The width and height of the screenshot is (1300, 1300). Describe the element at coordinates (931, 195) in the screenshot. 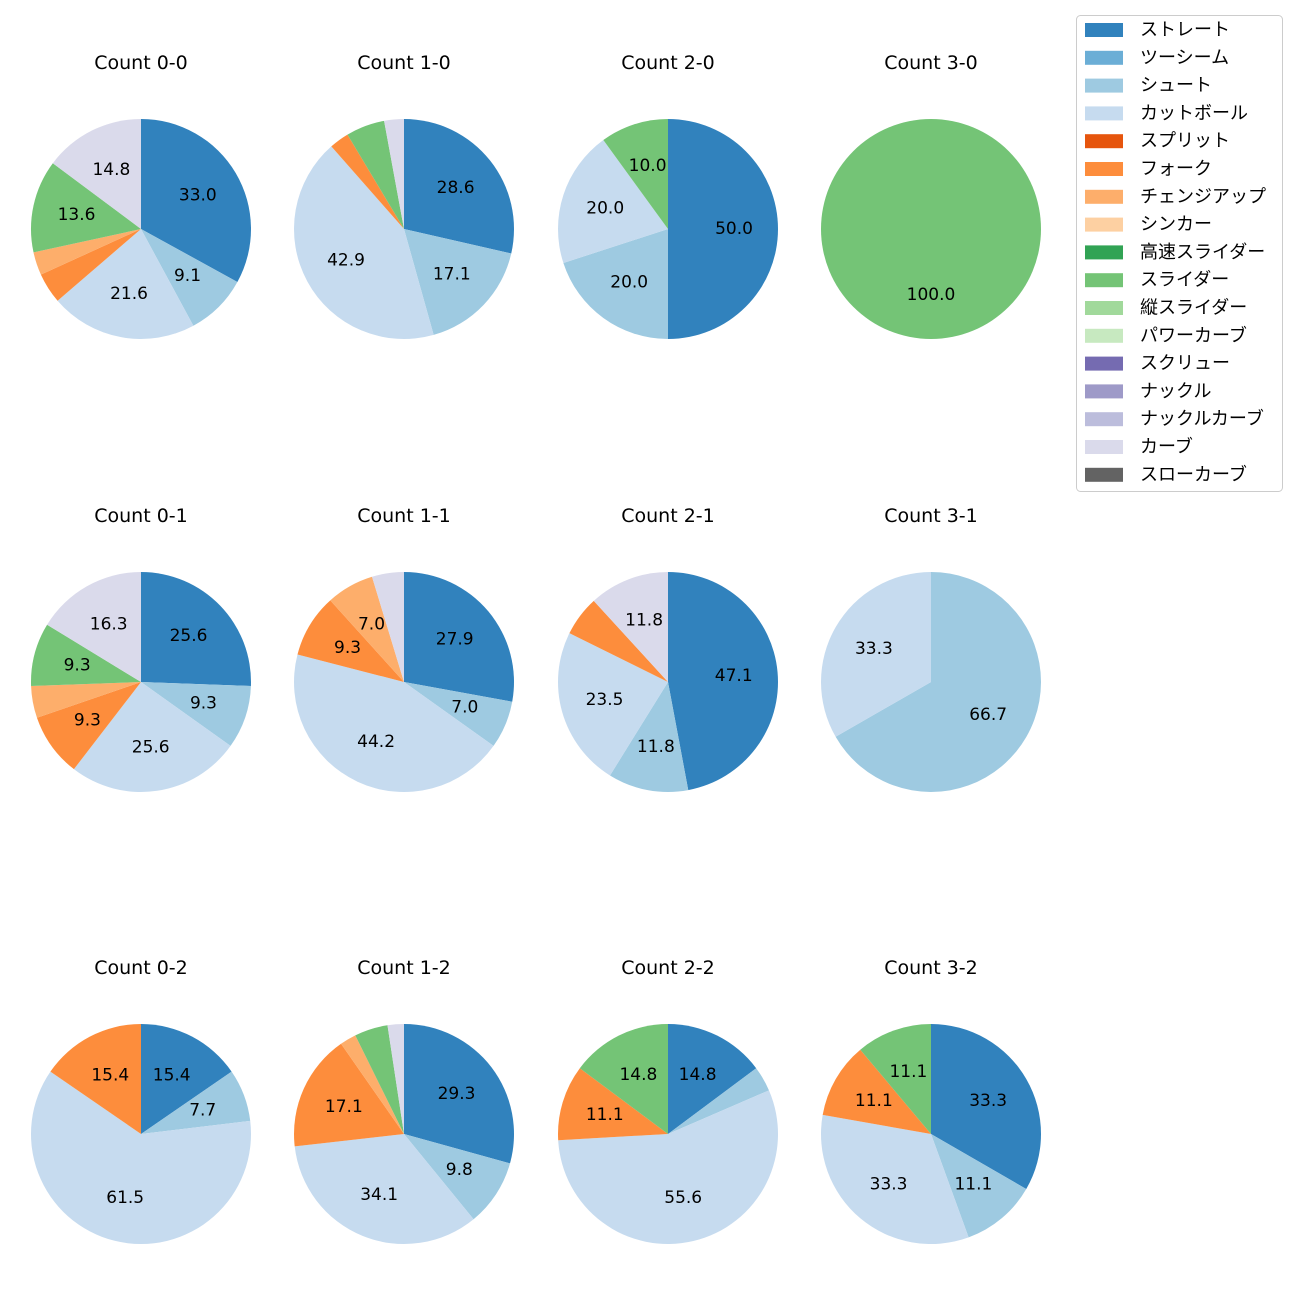

I see `pie-count-3-0: Count 3-0 100.0` at that location.